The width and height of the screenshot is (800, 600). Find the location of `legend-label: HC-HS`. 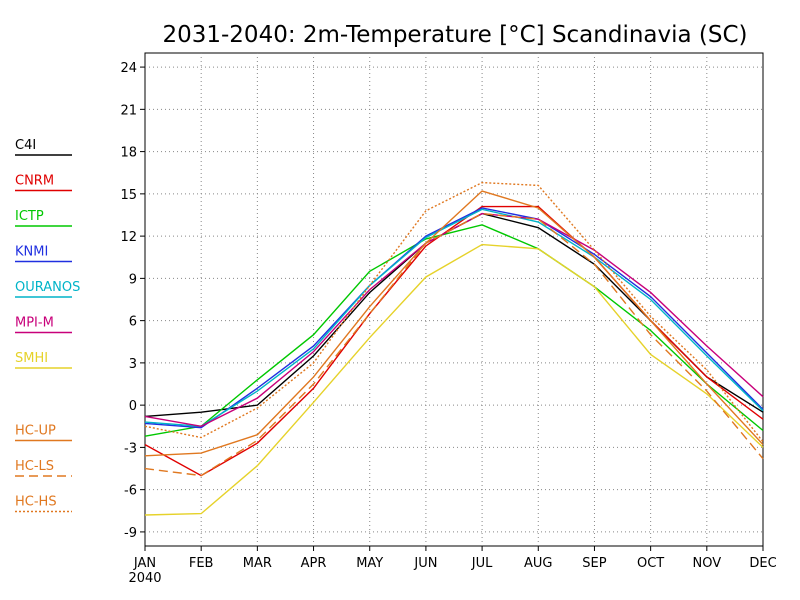

legend-label: HC-HS is located at coordinates (36, 502).